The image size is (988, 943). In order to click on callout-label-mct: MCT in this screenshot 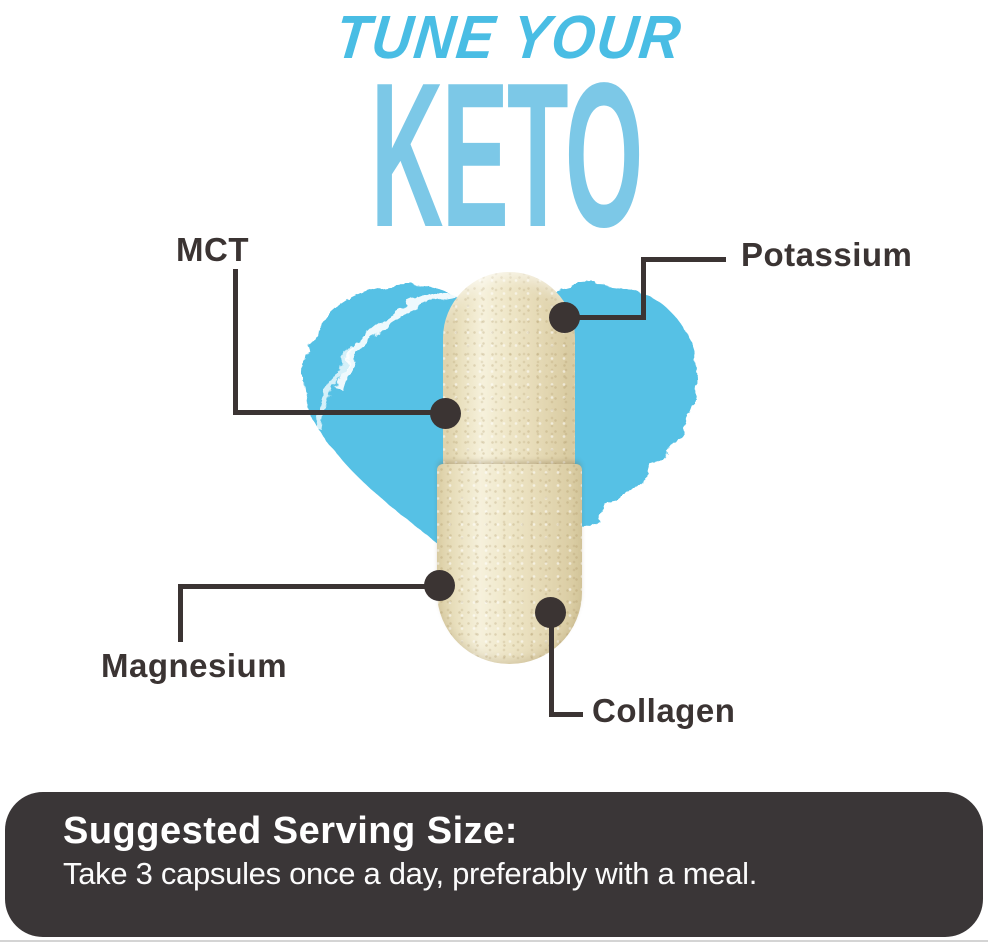, I will do `click(212, 249)`.